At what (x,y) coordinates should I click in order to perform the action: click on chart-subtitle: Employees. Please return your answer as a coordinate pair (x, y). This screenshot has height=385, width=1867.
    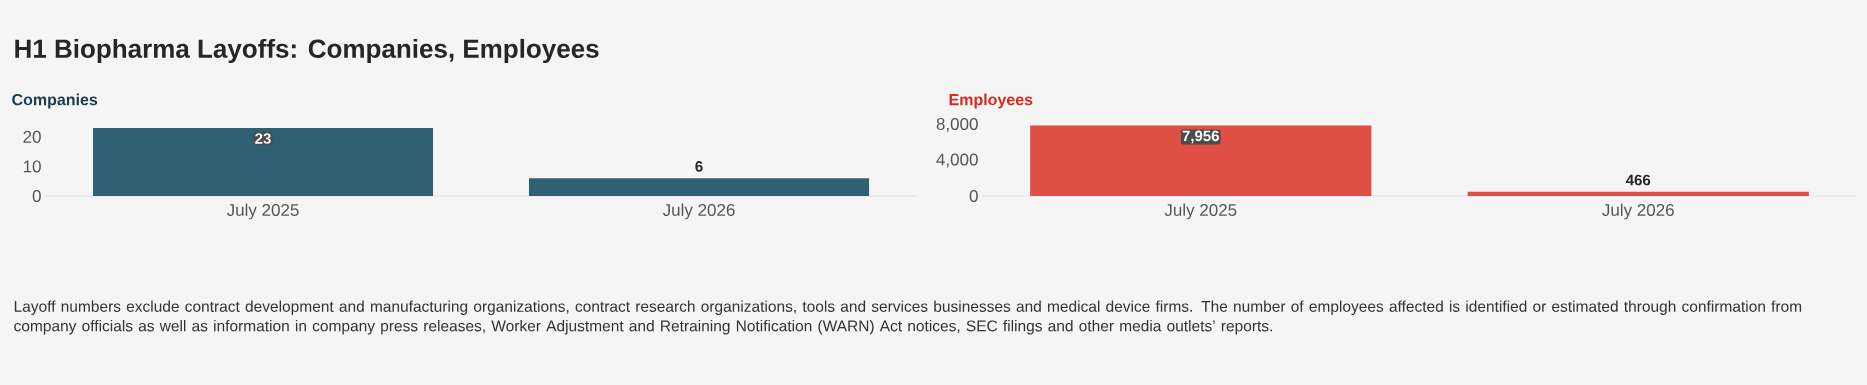
    Looking at the image, I should click on (991, 101).